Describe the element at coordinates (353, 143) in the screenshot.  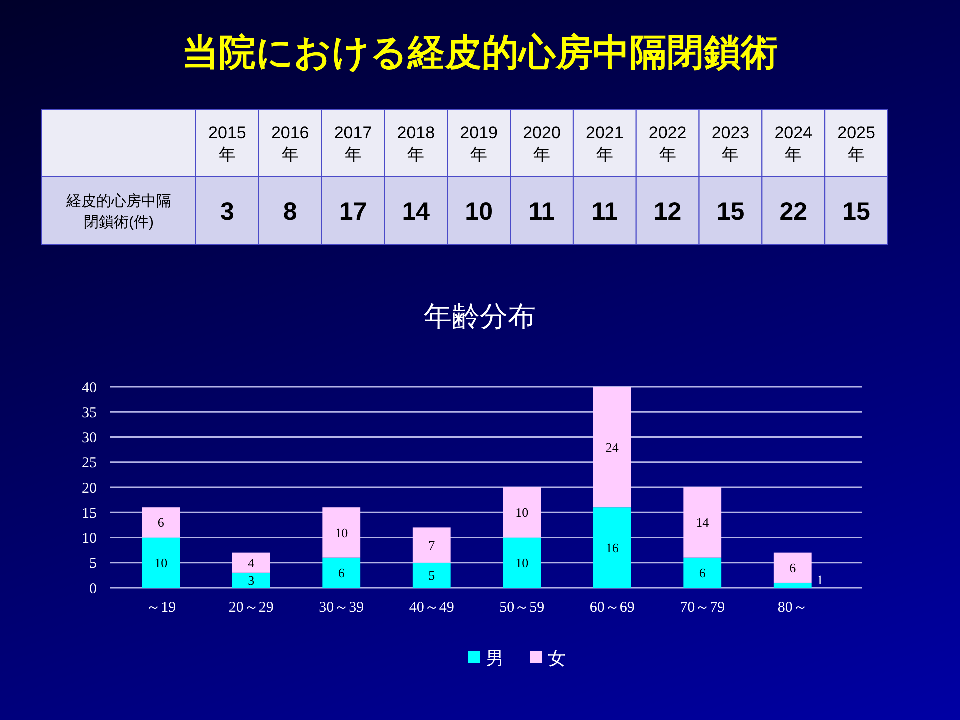
I see `x-tick-label: 2017年` at that location.